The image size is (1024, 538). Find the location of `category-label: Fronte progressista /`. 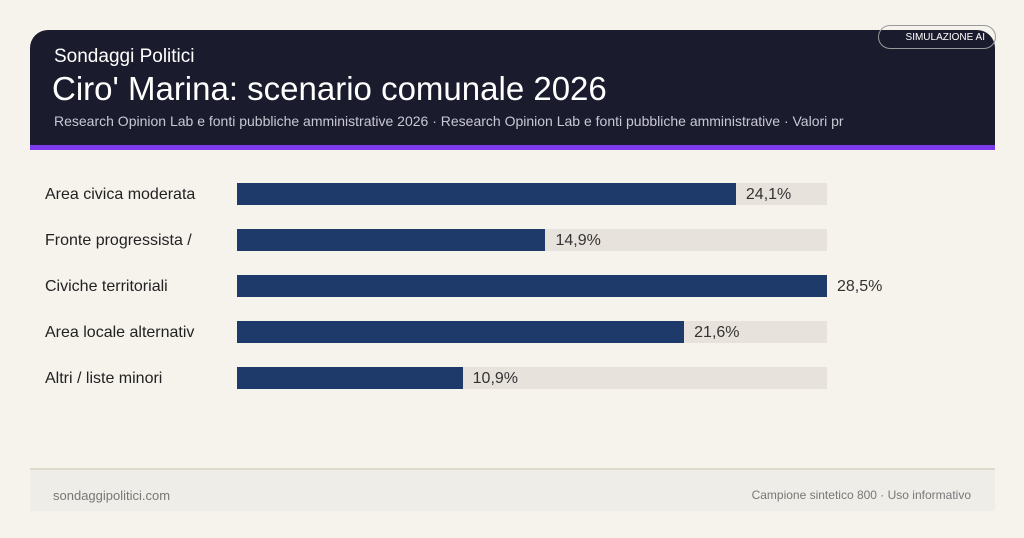

category-label: Fronte progressista / is located at coordinates (118, 240).